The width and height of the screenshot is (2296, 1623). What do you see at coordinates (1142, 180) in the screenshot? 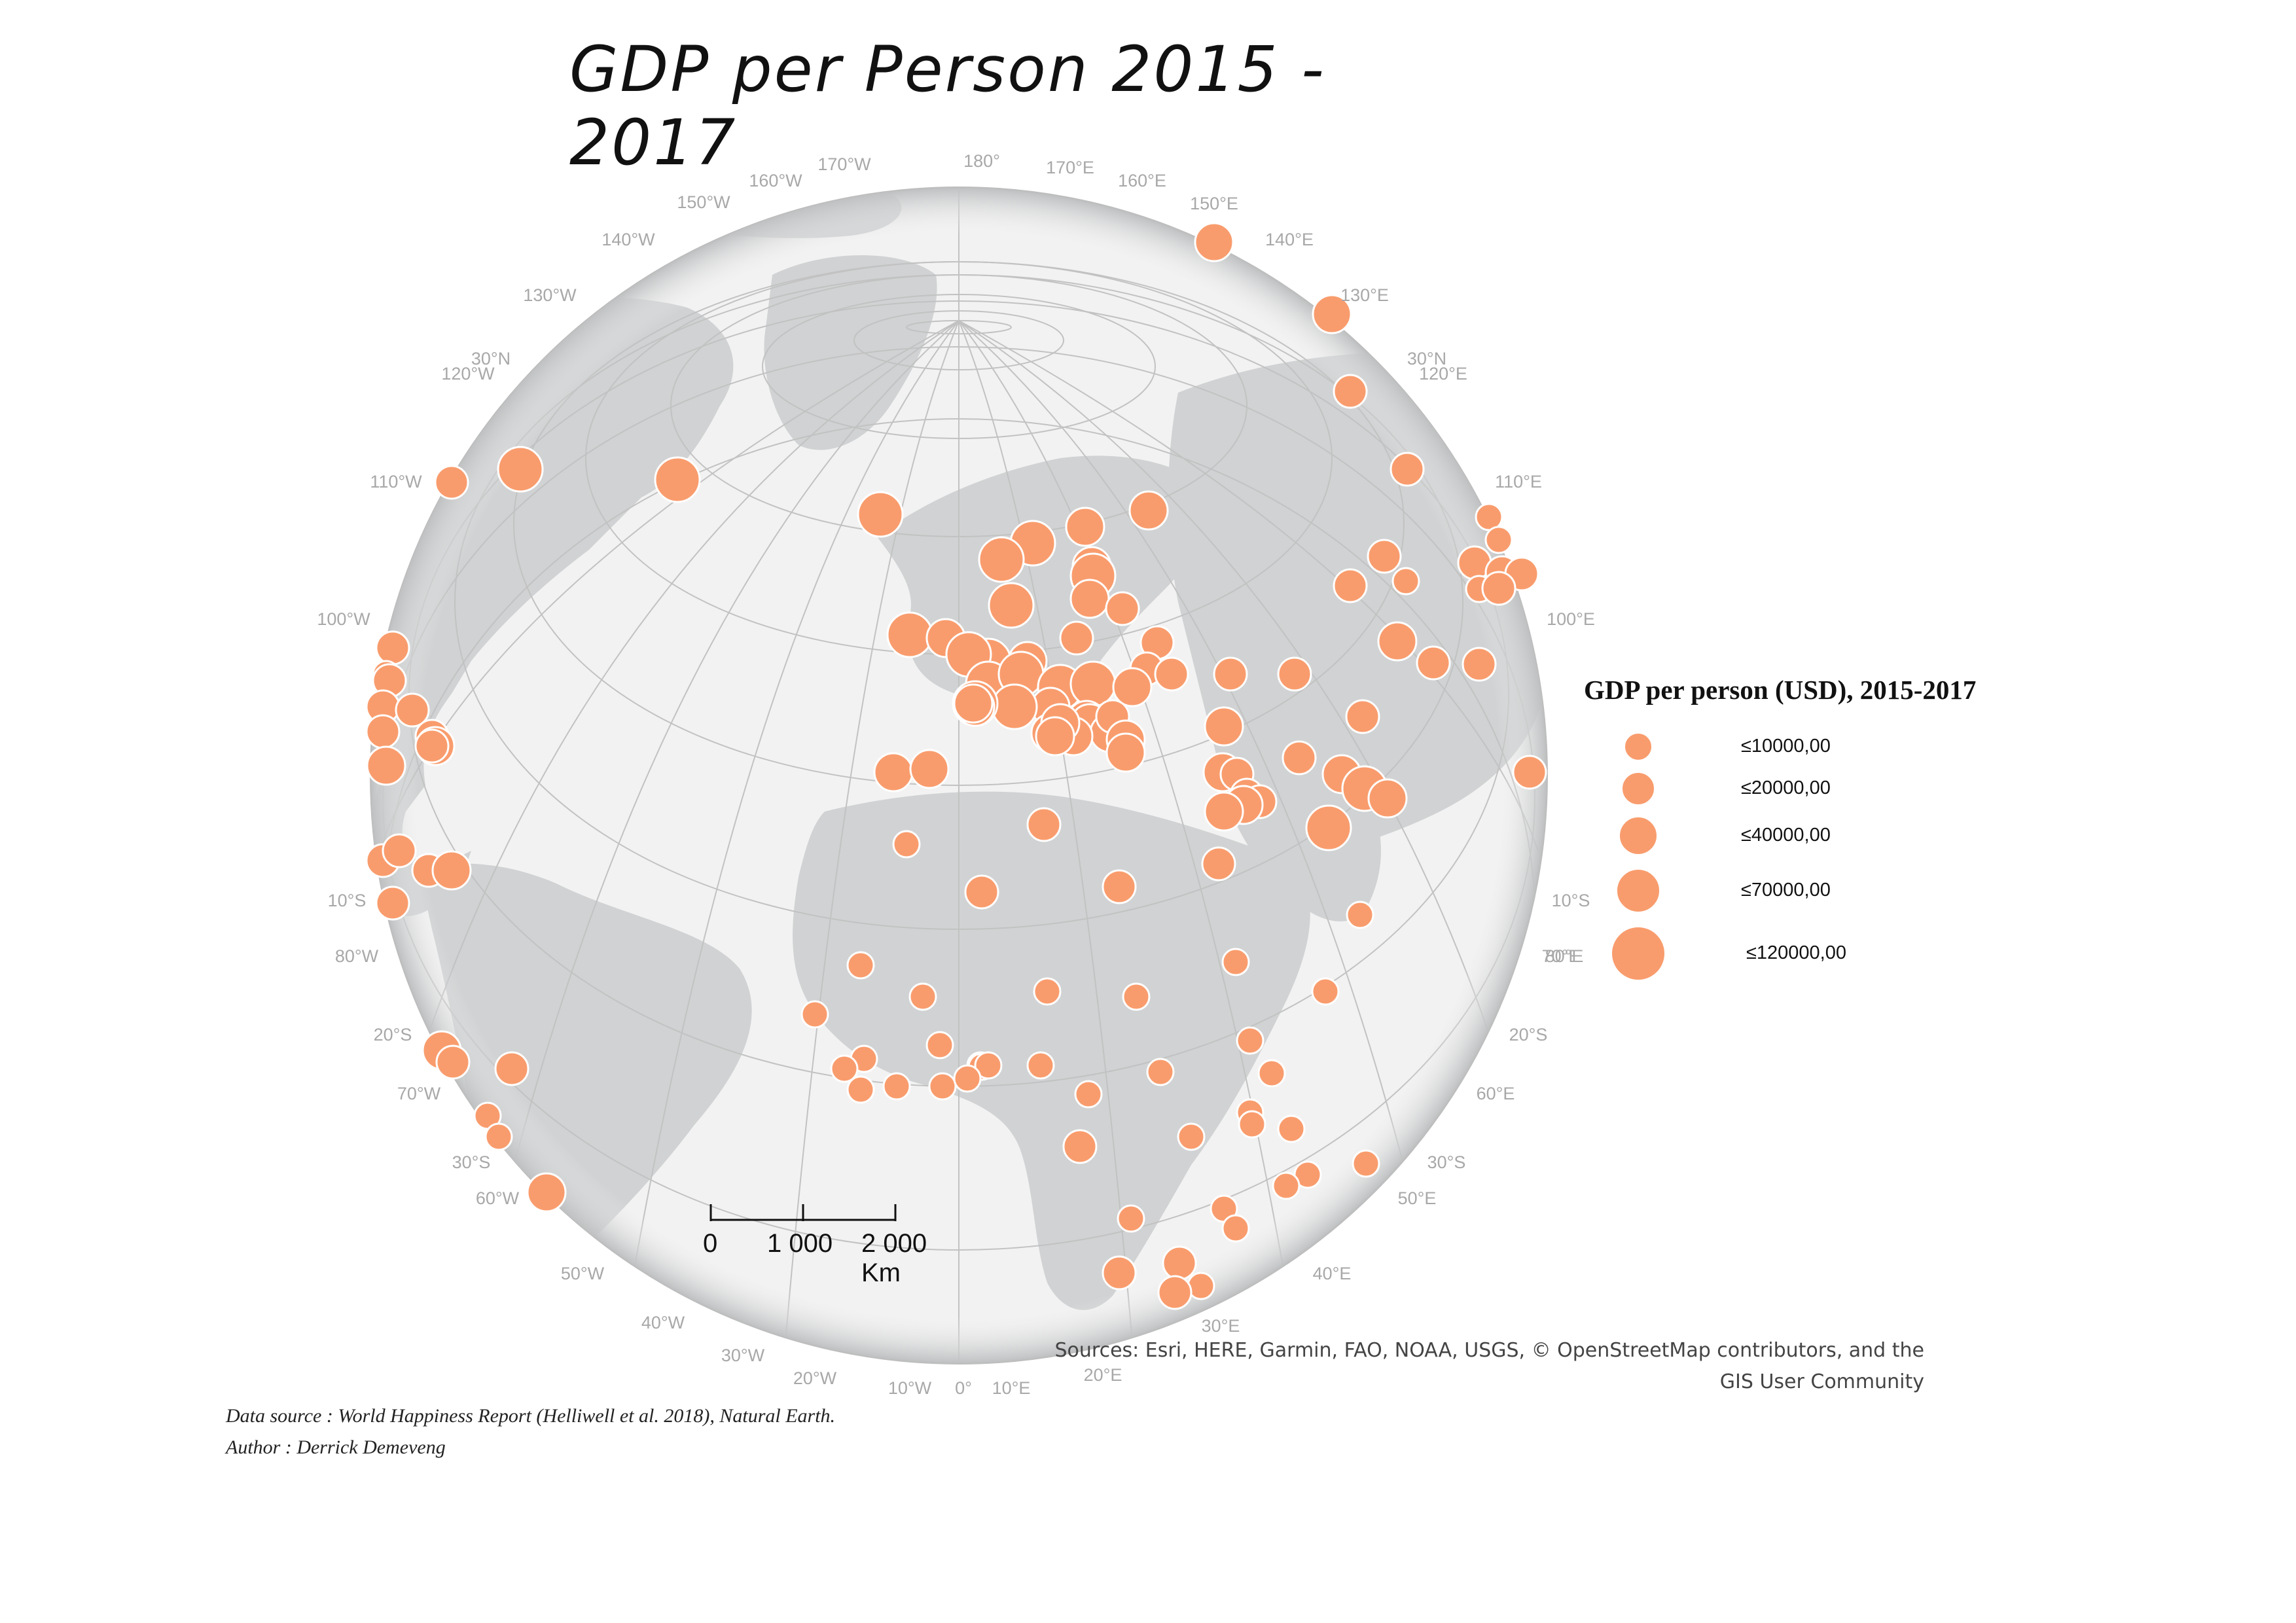
I see `meridian-label: 160°E` at bounding box center [1142, 180].